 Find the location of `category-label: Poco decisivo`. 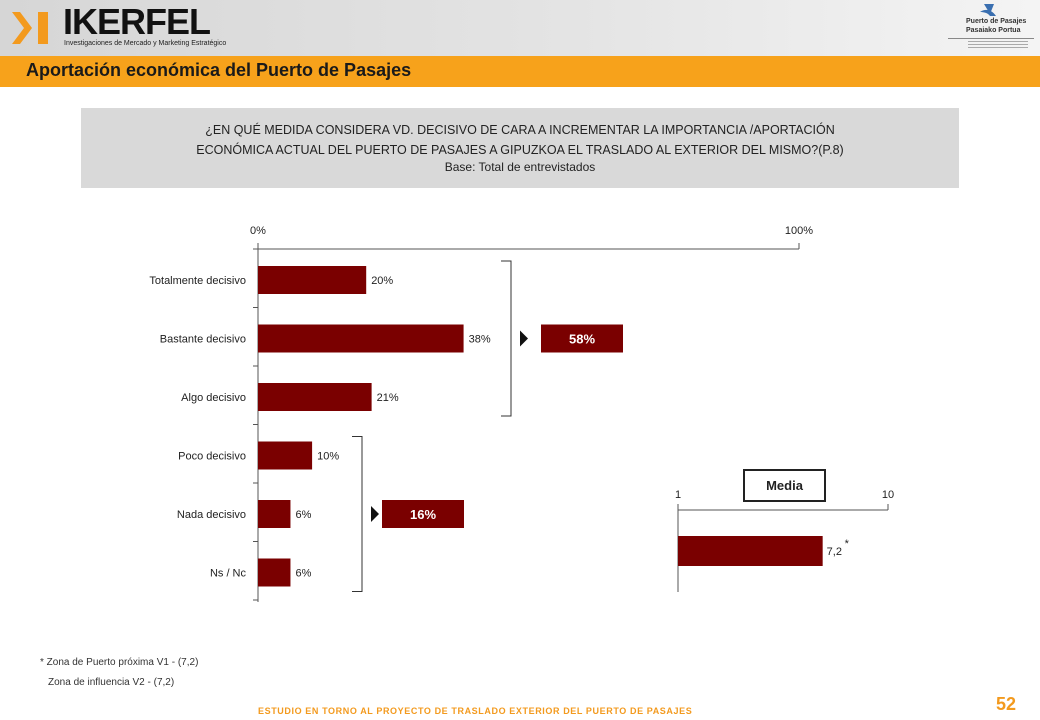

category-label: Poco decisivo is located at coordinates (212, 457).